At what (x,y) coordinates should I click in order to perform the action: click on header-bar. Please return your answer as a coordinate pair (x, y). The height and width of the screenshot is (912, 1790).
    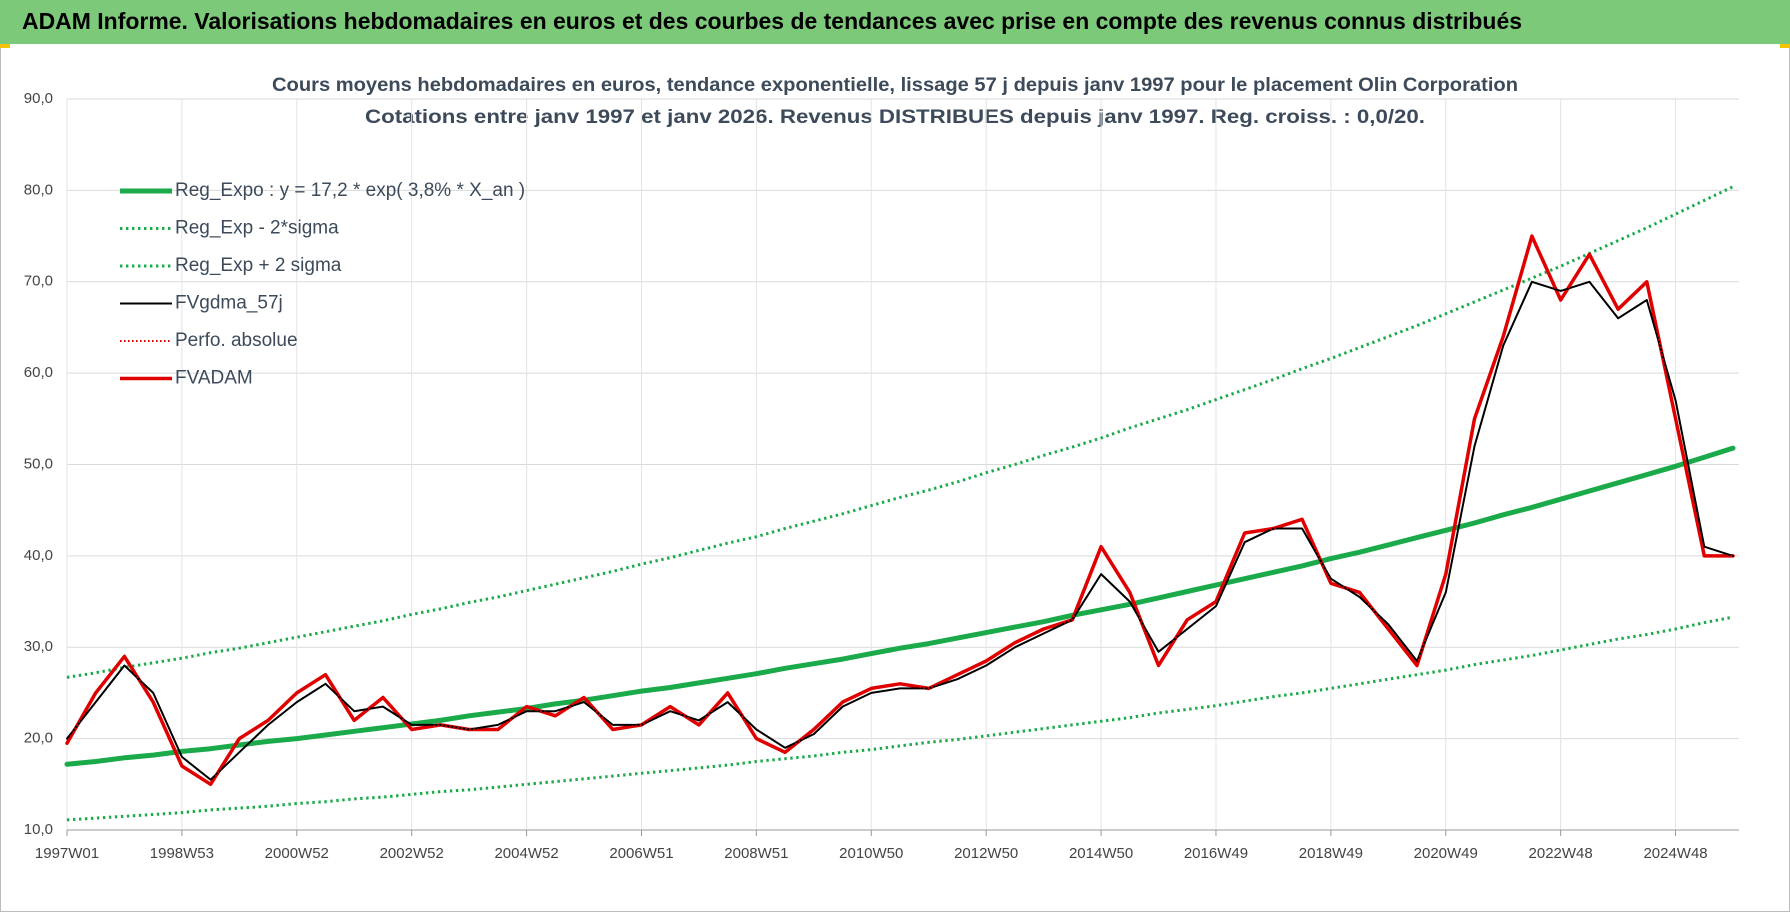
    Looking at the image, I should click on (895, 22).